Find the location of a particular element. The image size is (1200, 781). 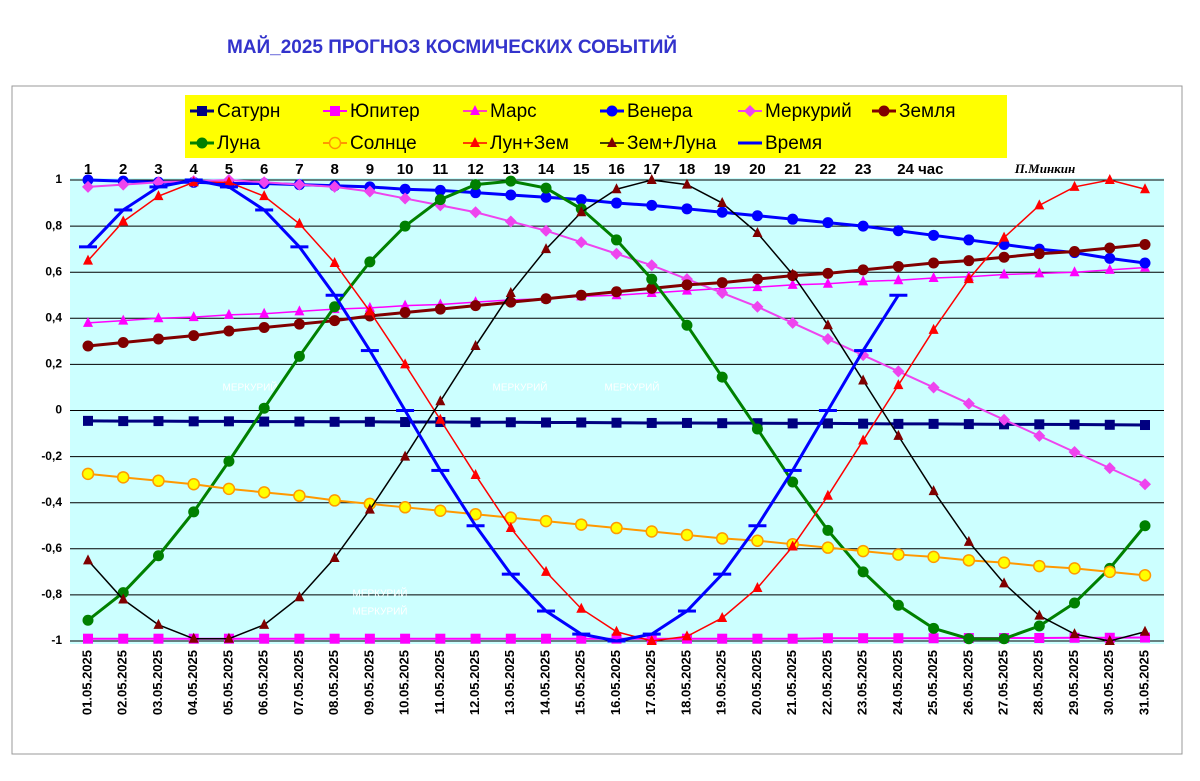

y-tick-label: -1 is located at coordinates (56, 640).